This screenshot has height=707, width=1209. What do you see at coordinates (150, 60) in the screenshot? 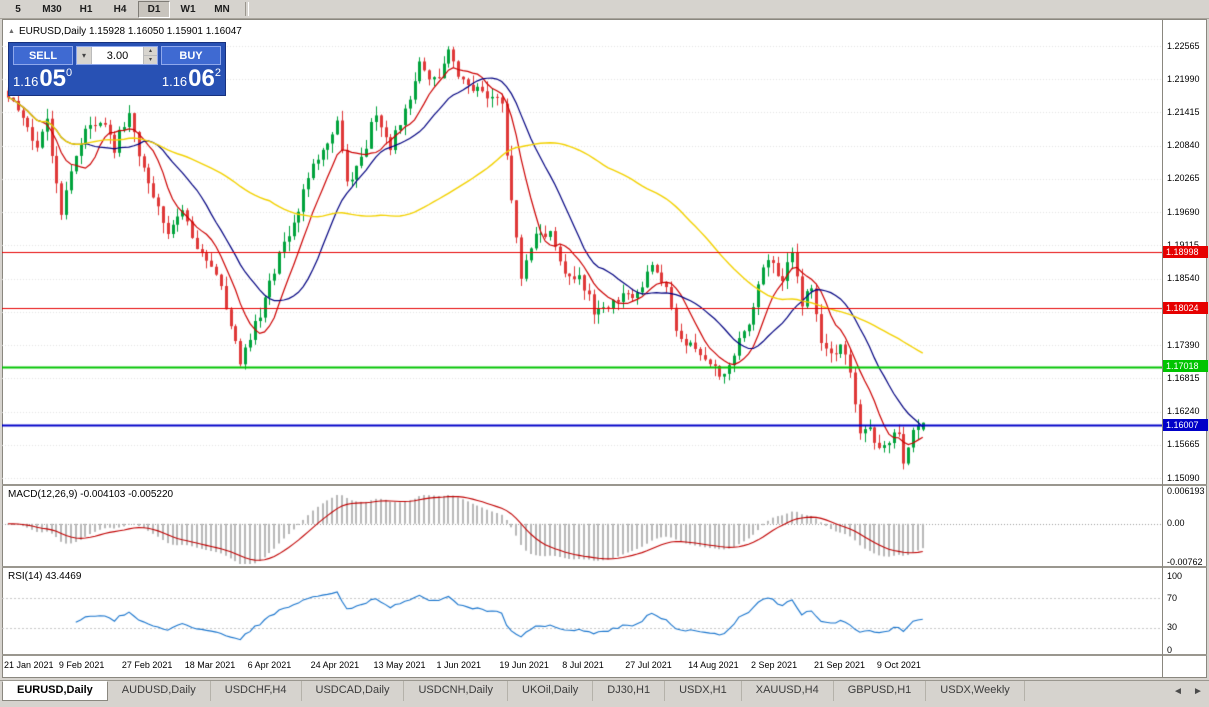
I see `volume-down-icon: ▾` at bounding box center [150, 60].